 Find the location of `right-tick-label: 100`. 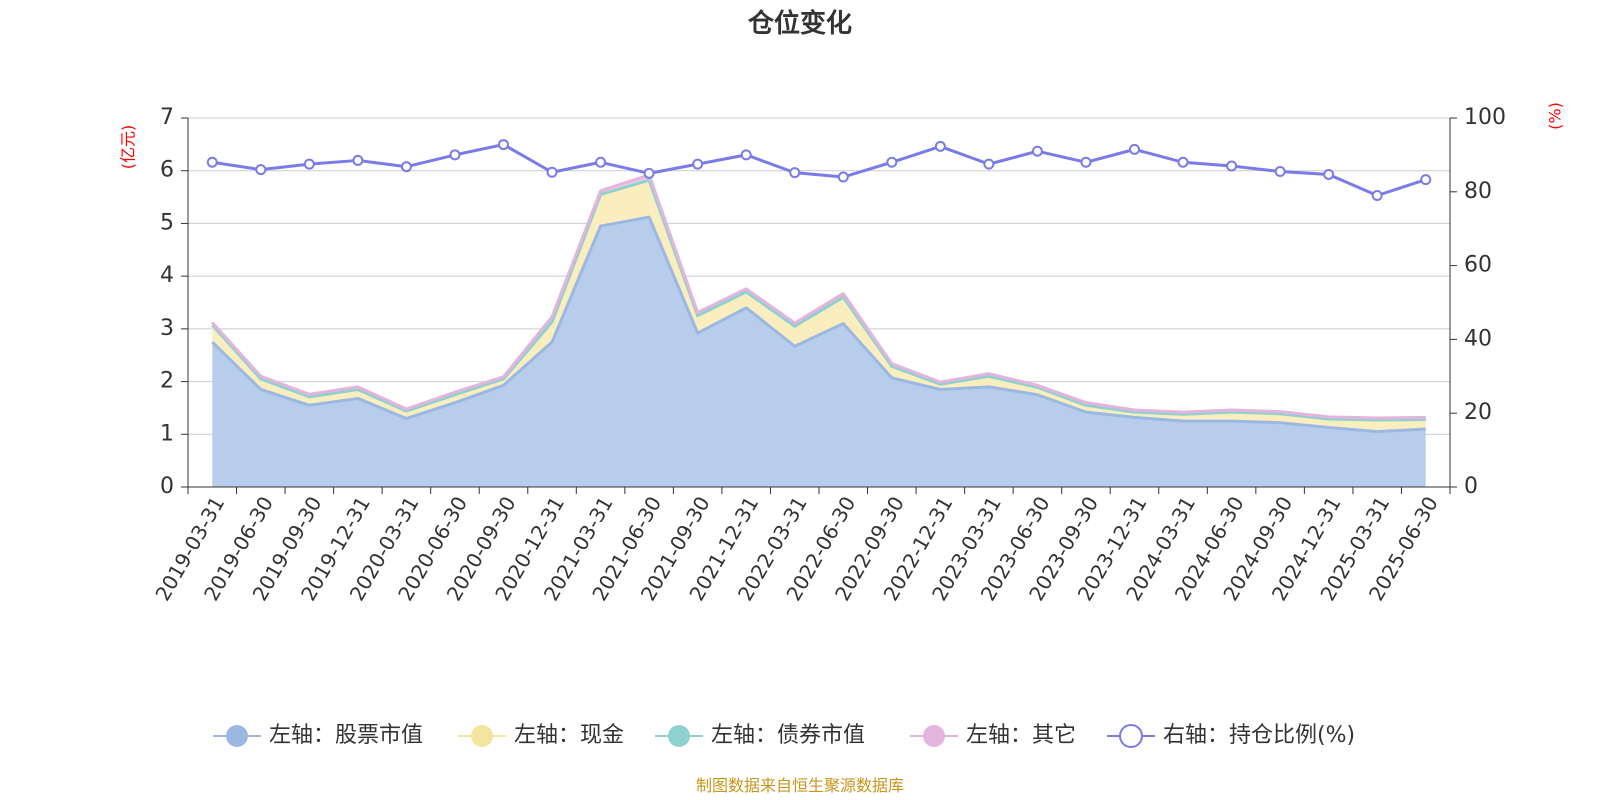

right-tick-label: 100 is located at coordinates (1485, 117).